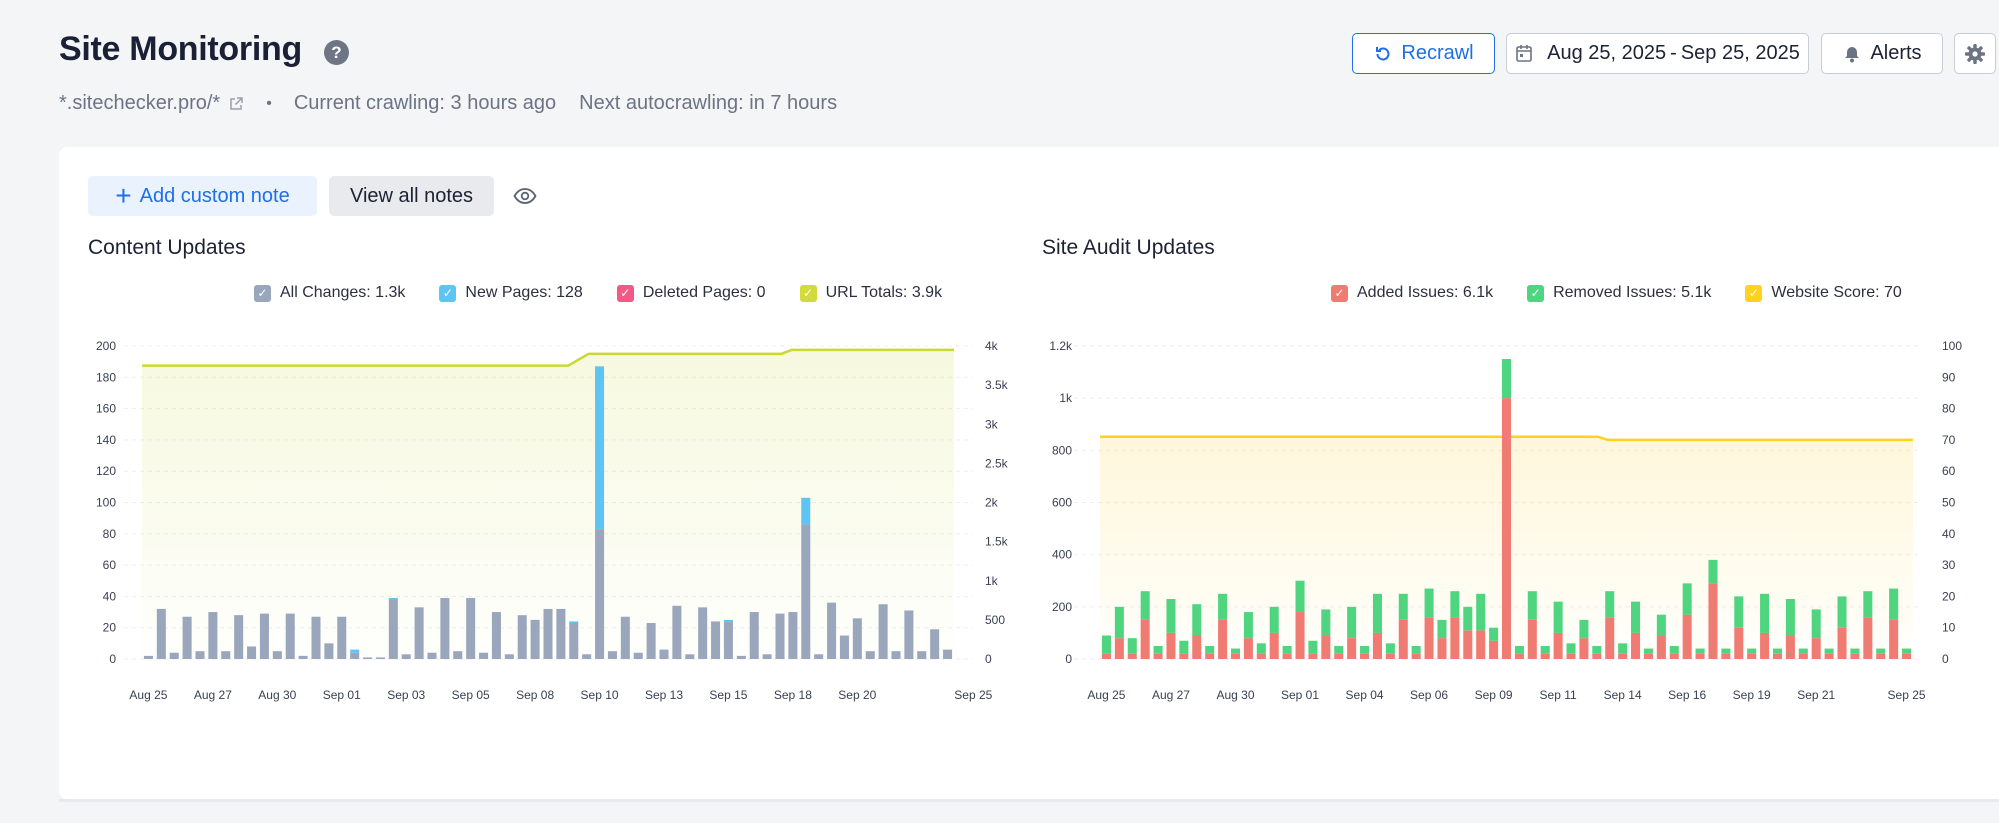 The image size is (1999, 823). I want to click on legend-all-changes: ✓ All Changes: 1.3k, so click(329, 293).